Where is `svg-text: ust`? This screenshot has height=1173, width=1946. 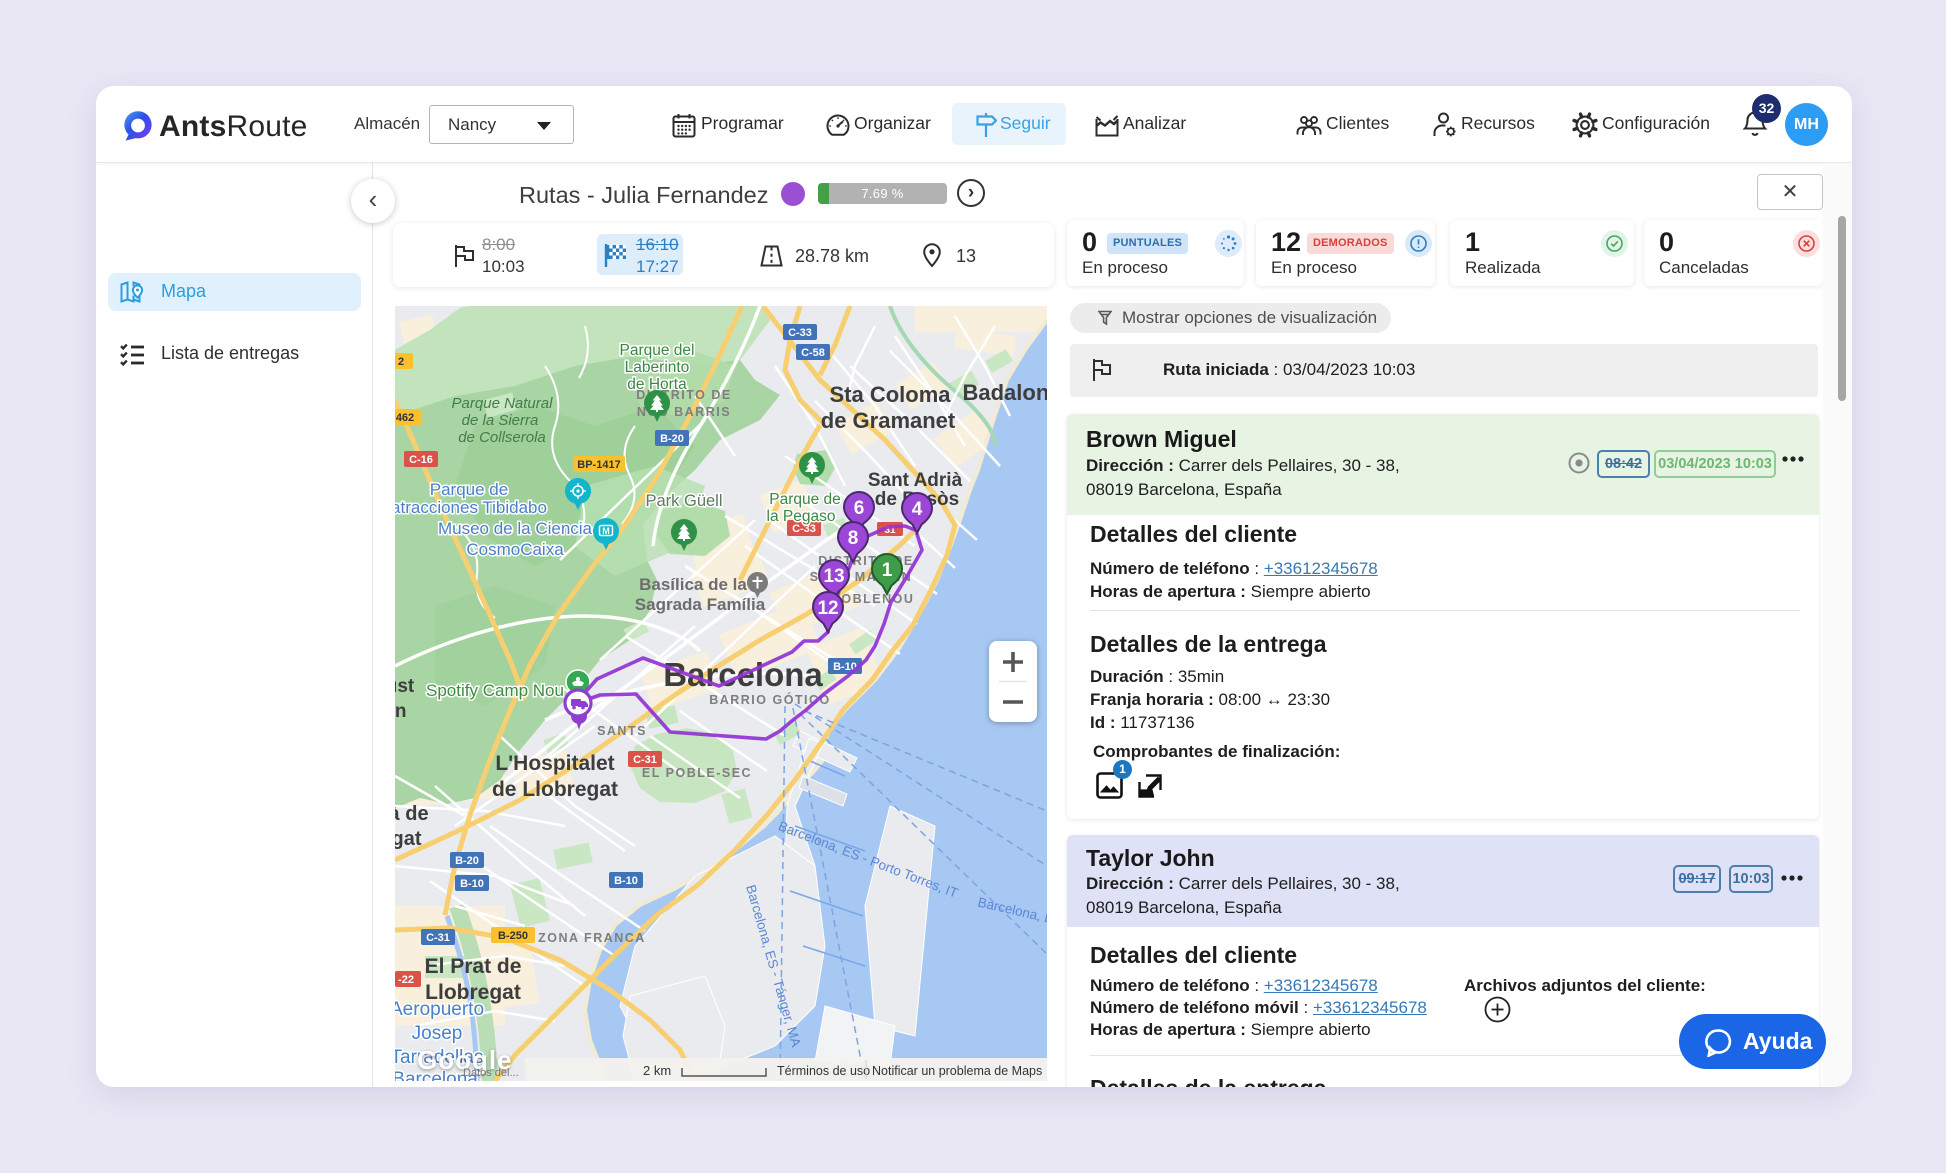
svg-text: ust is located at coordinates (405, 686).